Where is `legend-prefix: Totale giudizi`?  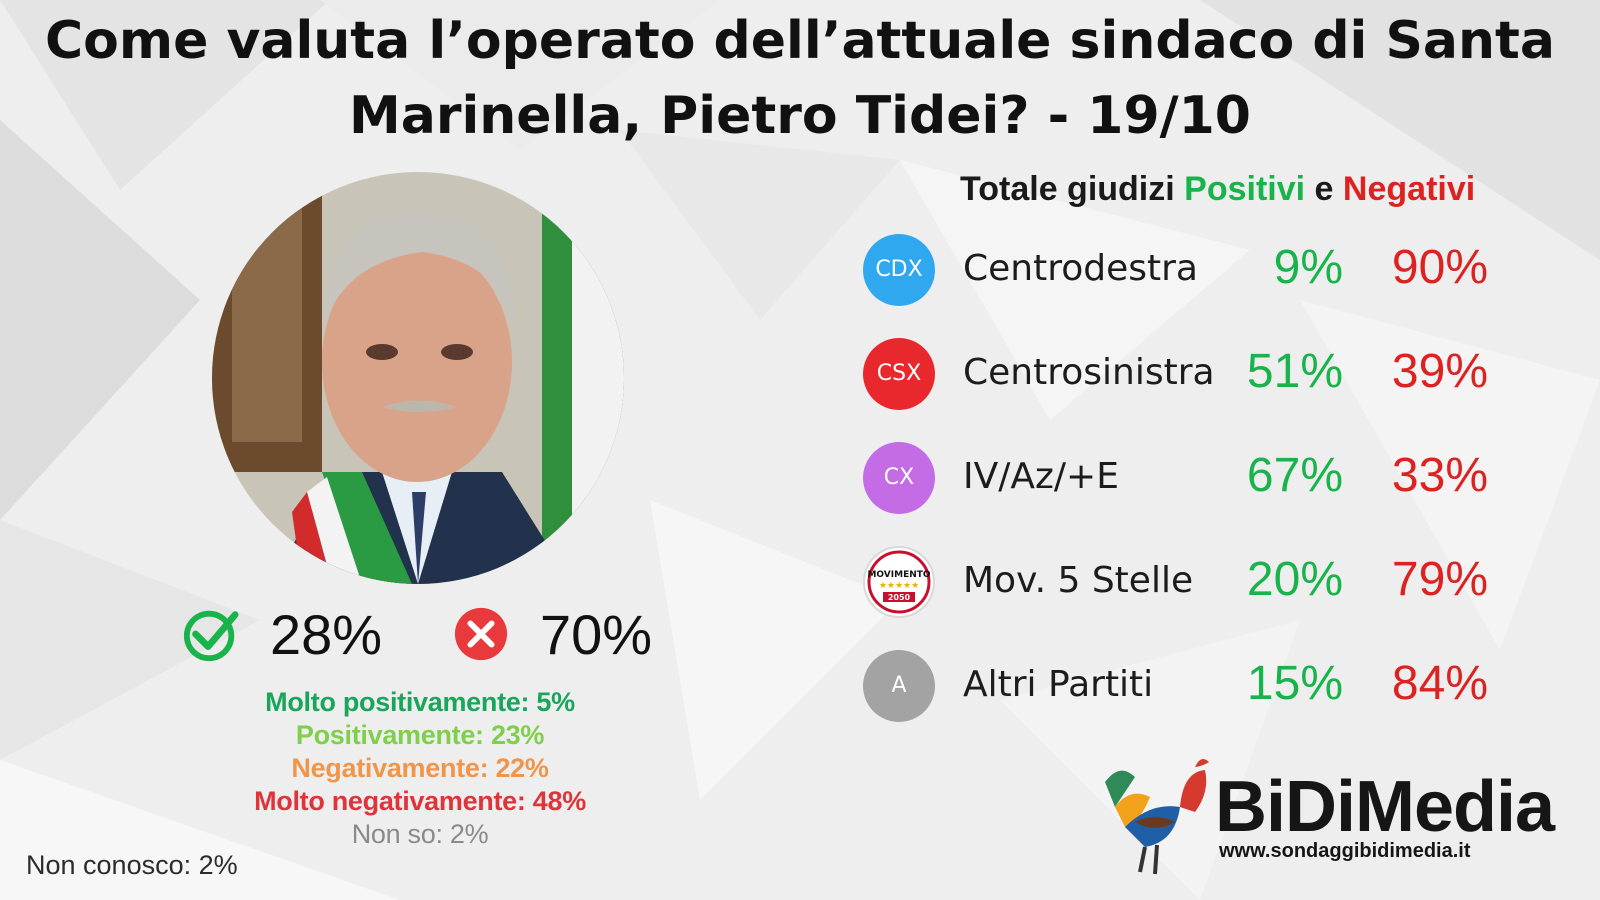
legend-prefix: Totale giudizi is located at coordinates (1067, 189).